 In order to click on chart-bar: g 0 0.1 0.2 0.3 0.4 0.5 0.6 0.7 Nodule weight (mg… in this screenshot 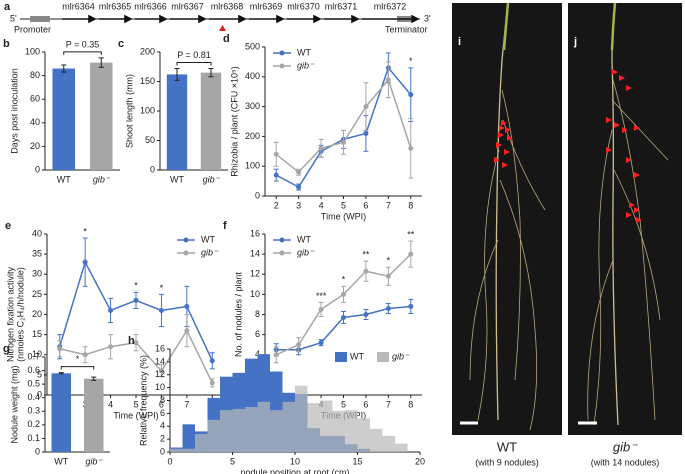, I will do `click(56, 404)`.